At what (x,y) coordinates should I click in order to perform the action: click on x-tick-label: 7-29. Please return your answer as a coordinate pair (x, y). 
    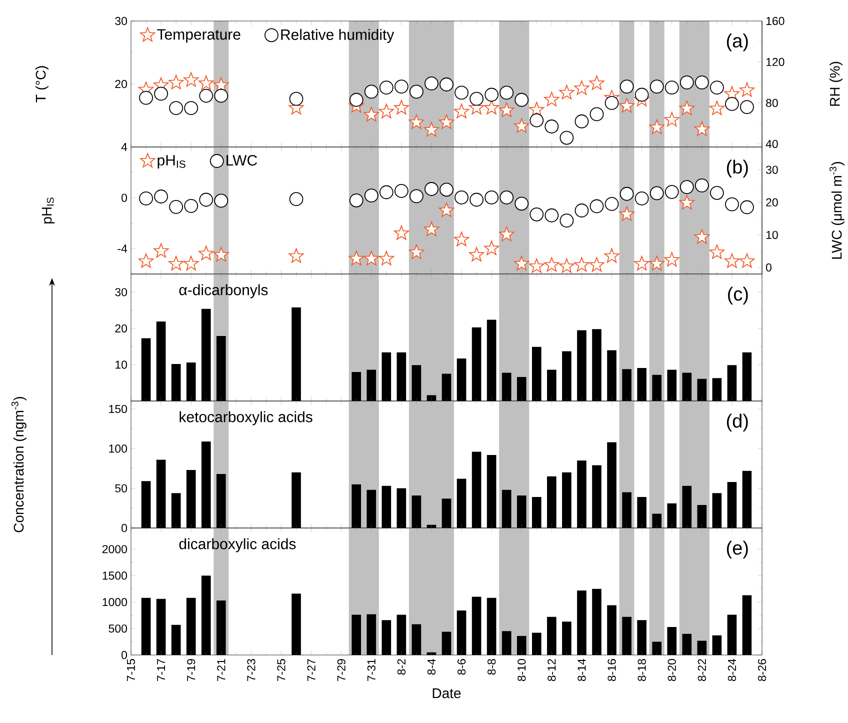
    Looking at the image, I should click on (341, 670).